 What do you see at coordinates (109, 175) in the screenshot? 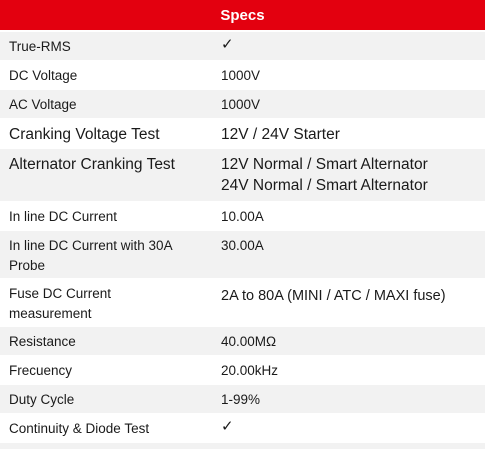
I see `spec-label: Alternator Cranking Test` at bounding box center [109, 175].